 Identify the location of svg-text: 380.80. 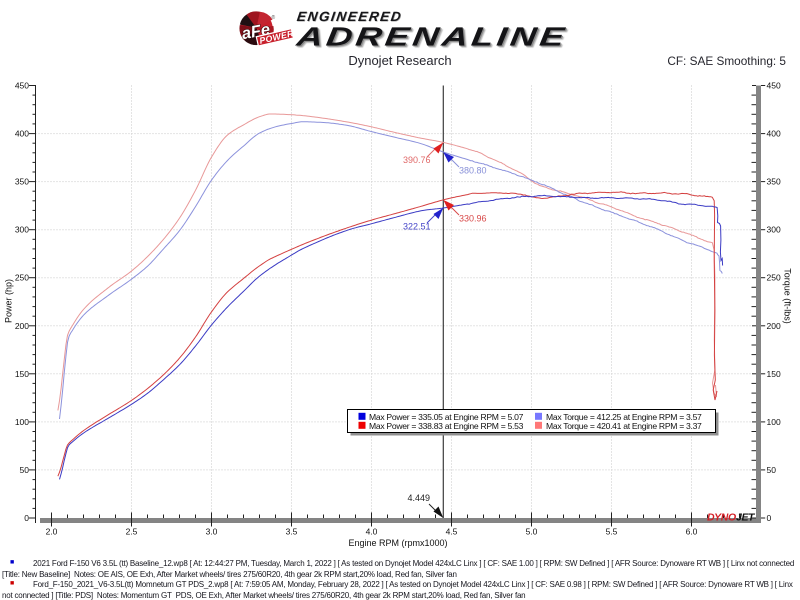
(473, 171).